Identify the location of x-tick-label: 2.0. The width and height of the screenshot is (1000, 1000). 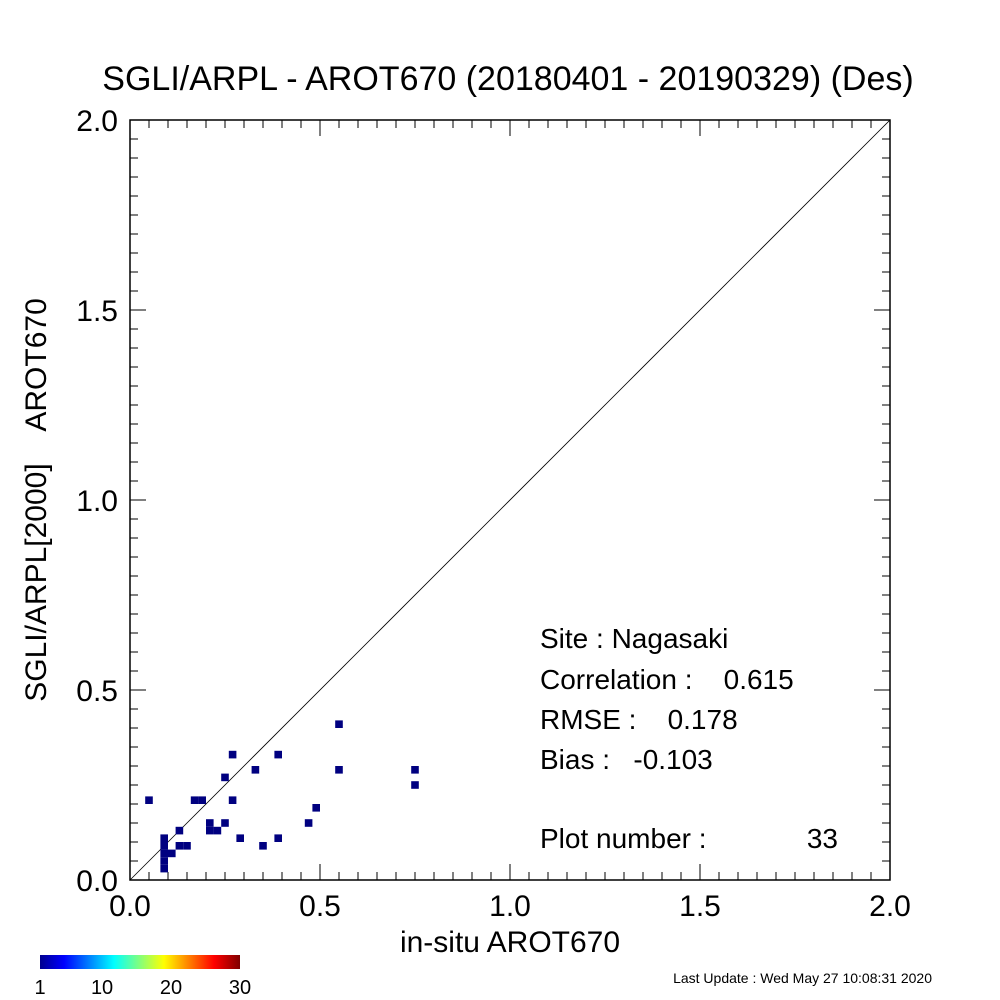
(890, 906).